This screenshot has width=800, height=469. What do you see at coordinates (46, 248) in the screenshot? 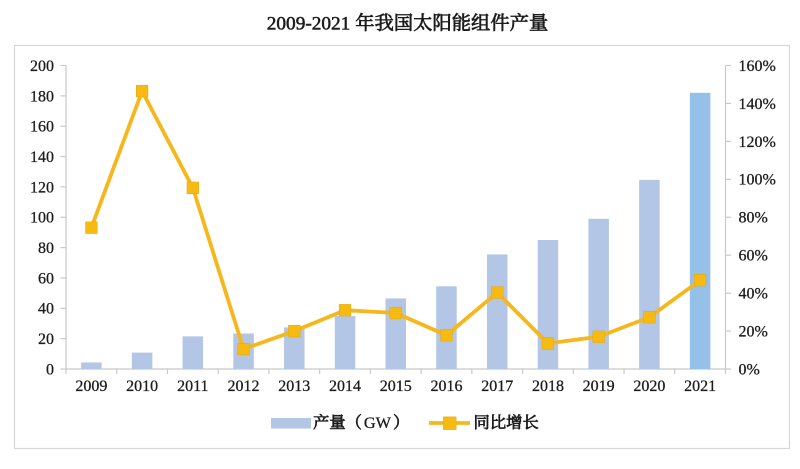
I see `svg-text: 80` at bounding box center [46, 248].